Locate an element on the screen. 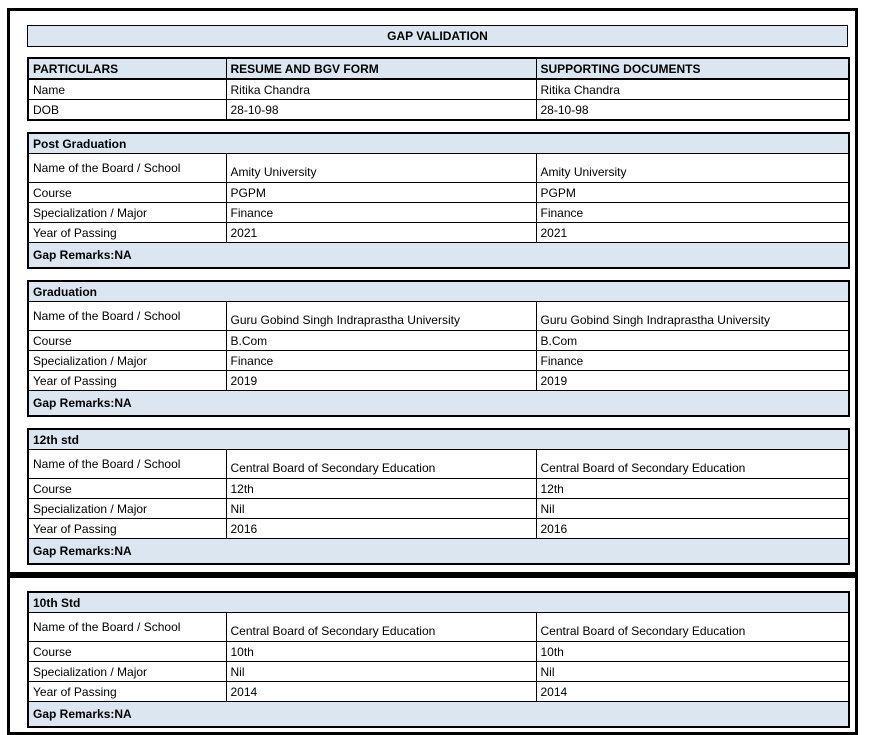 This screenshot has height=735, width=873. name-supporting-value: Ritika Chandra is located at coordinates (692, 89).